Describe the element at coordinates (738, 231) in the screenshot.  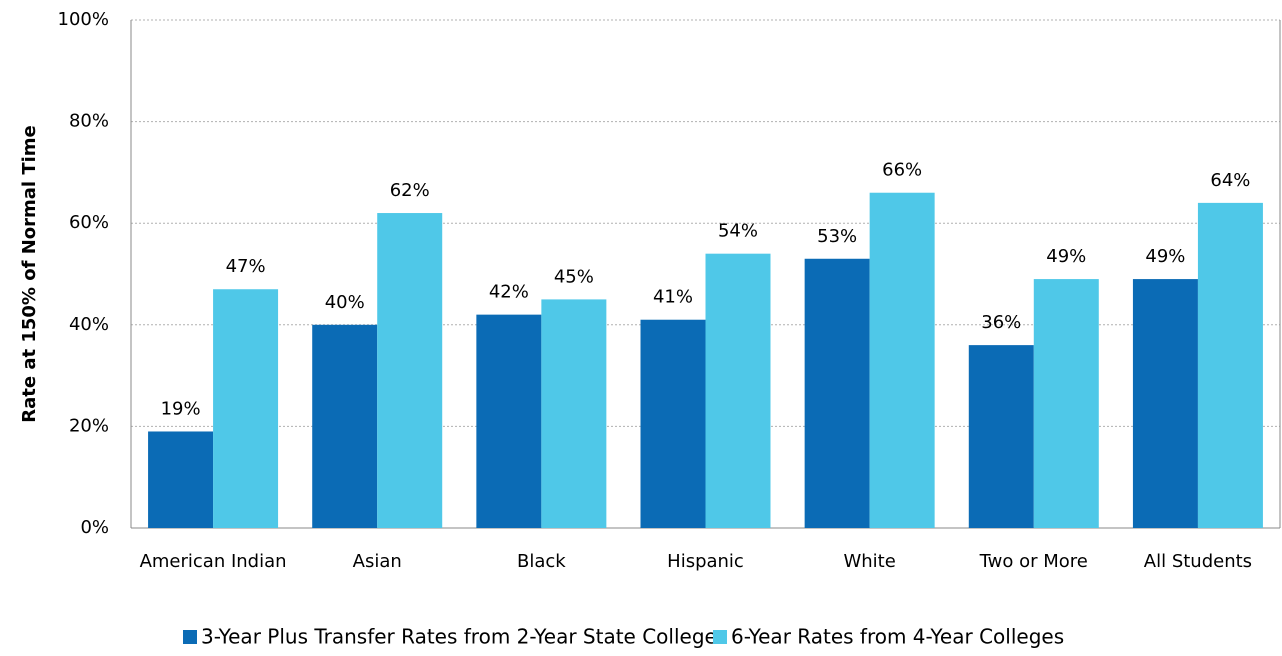
I see `value-label: 54%` at that location.